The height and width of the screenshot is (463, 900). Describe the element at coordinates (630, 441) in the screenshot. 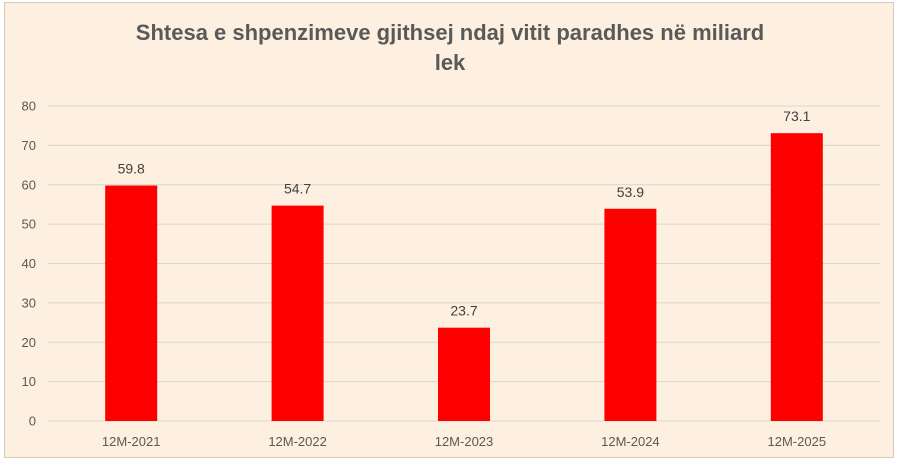

I see `x-tick-label: 12M-2024` at that location.